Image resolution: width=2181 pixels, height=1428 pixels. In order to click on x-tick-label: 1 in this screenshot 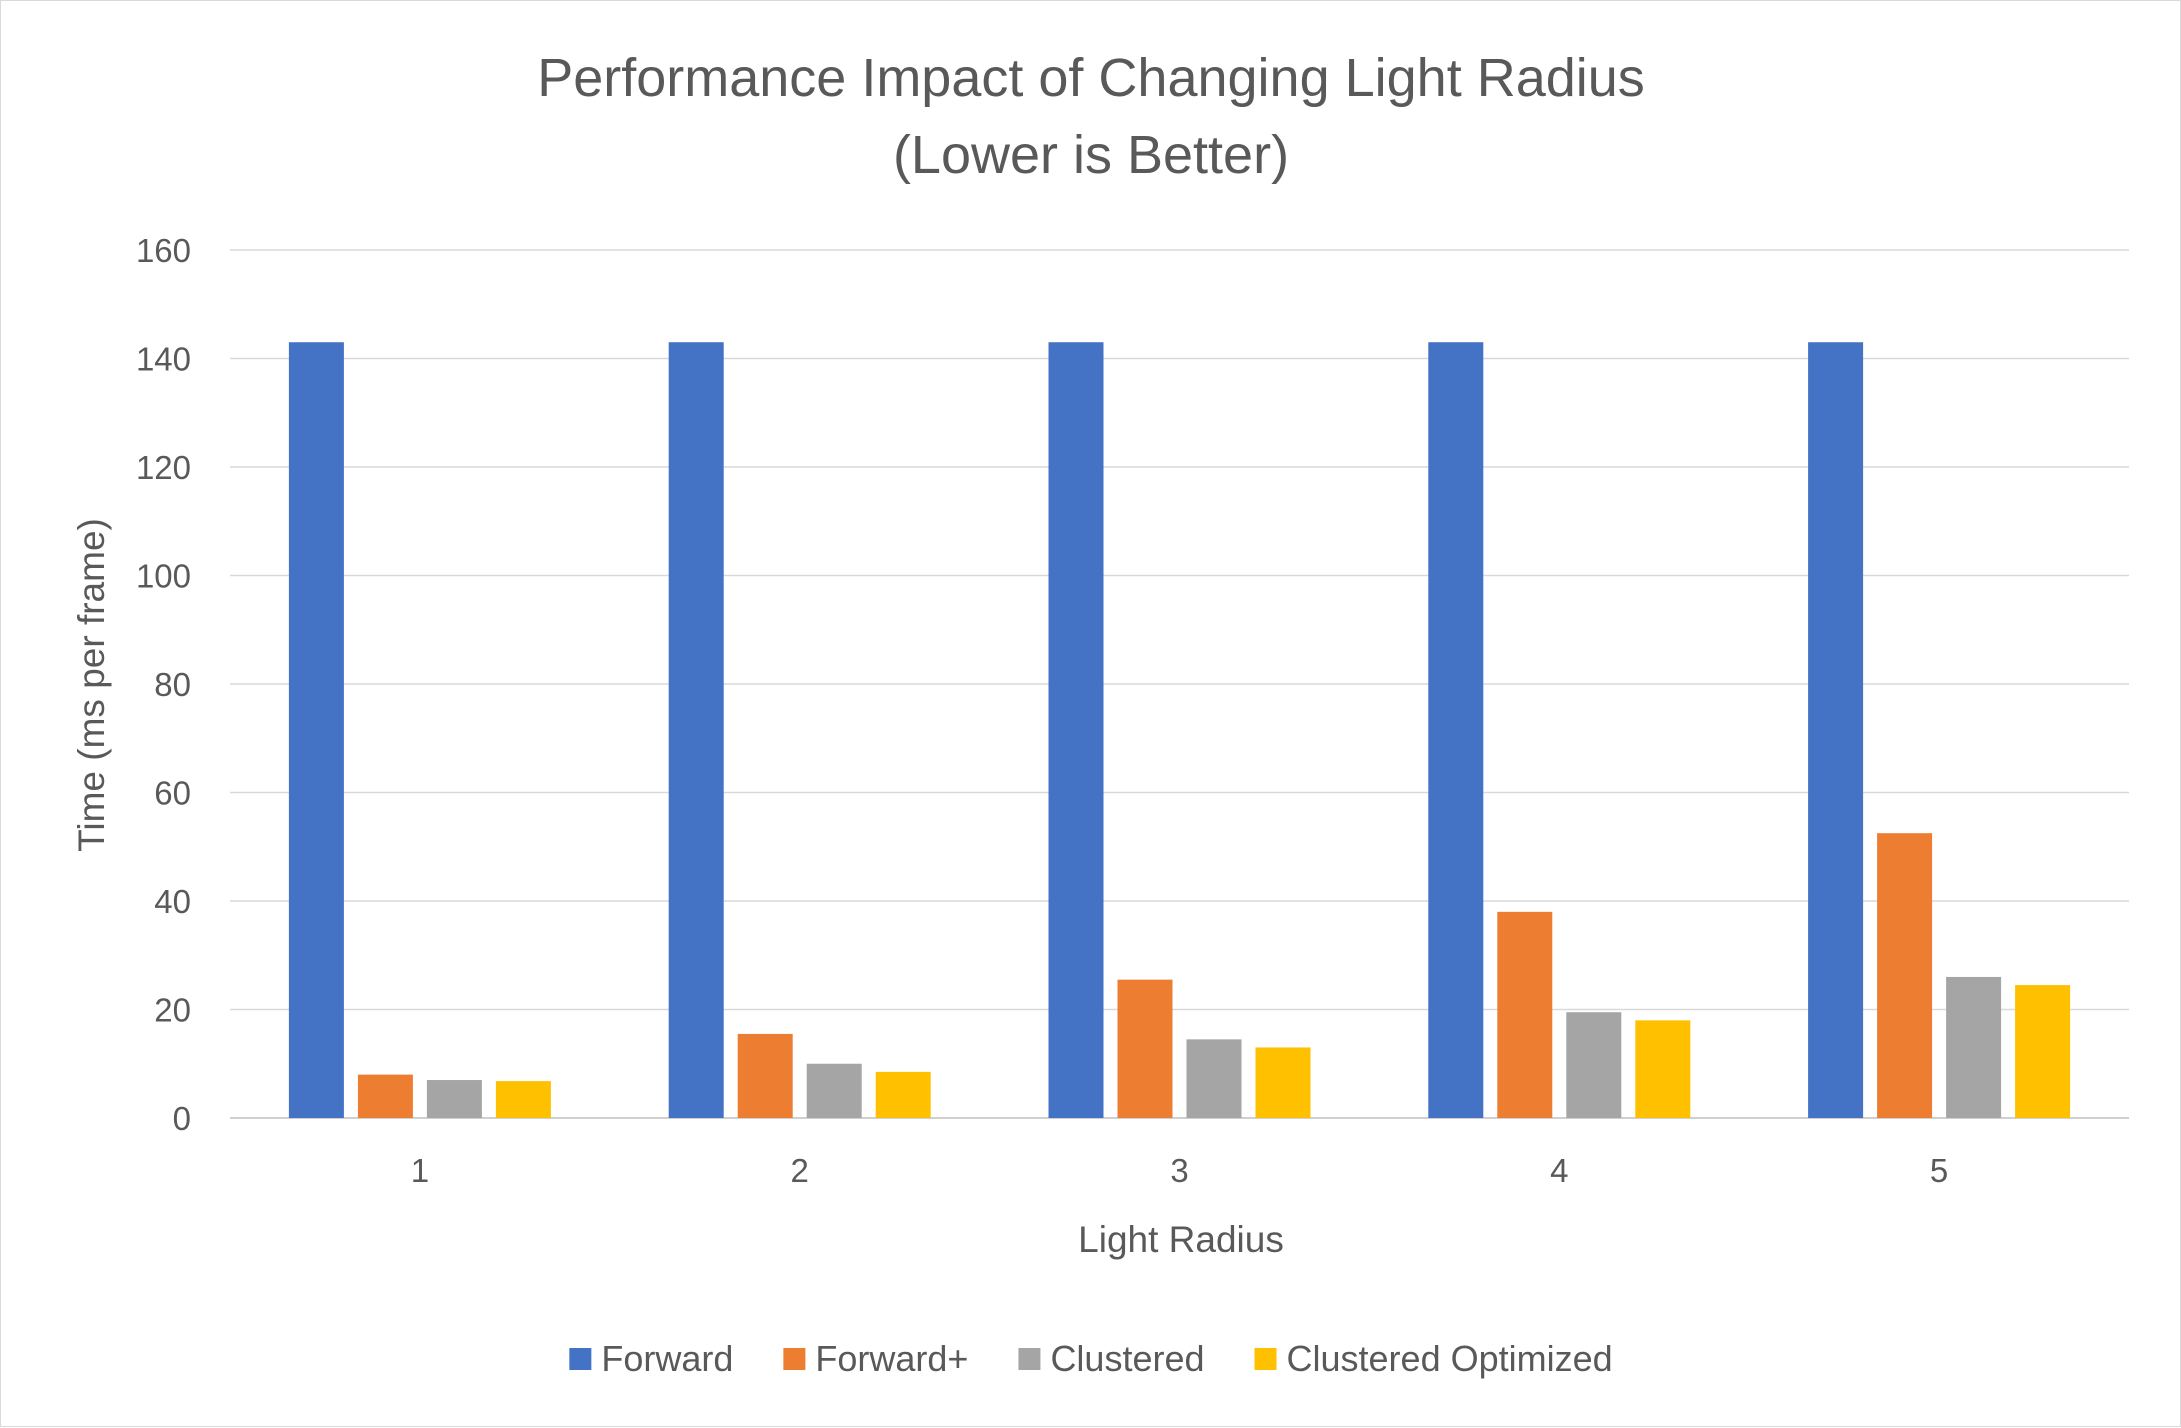, I will do `click(420, 1170)`.